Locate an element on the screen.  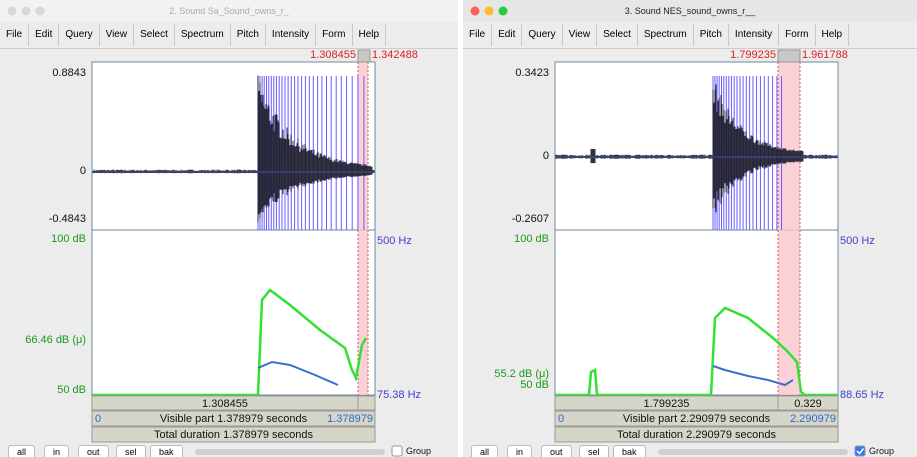
selection-end: 1.342488 is located at coordinates (395, 55).